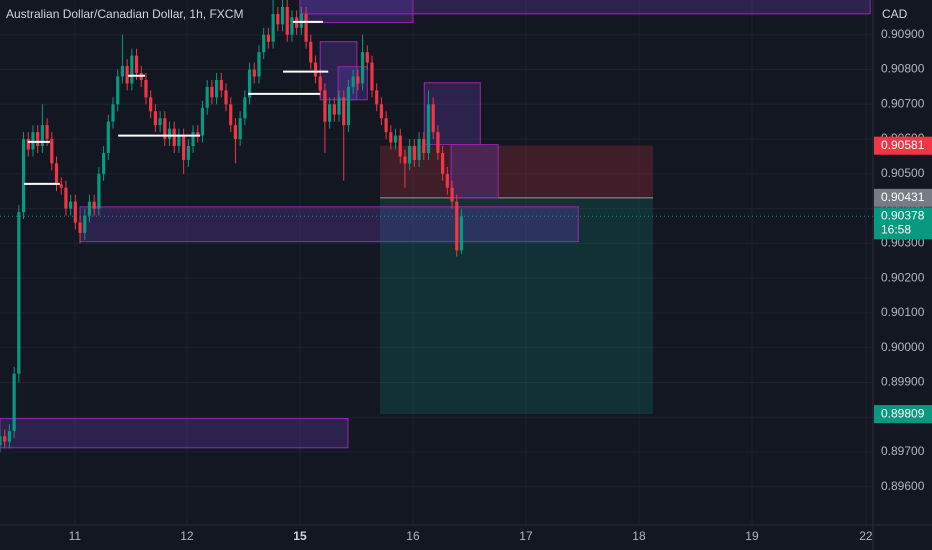 The height and width of the screenshot is (550, 932). Describe the element at coordinates (639, 536) in the screenshot. I see `x-tick-label: 18` at that location.